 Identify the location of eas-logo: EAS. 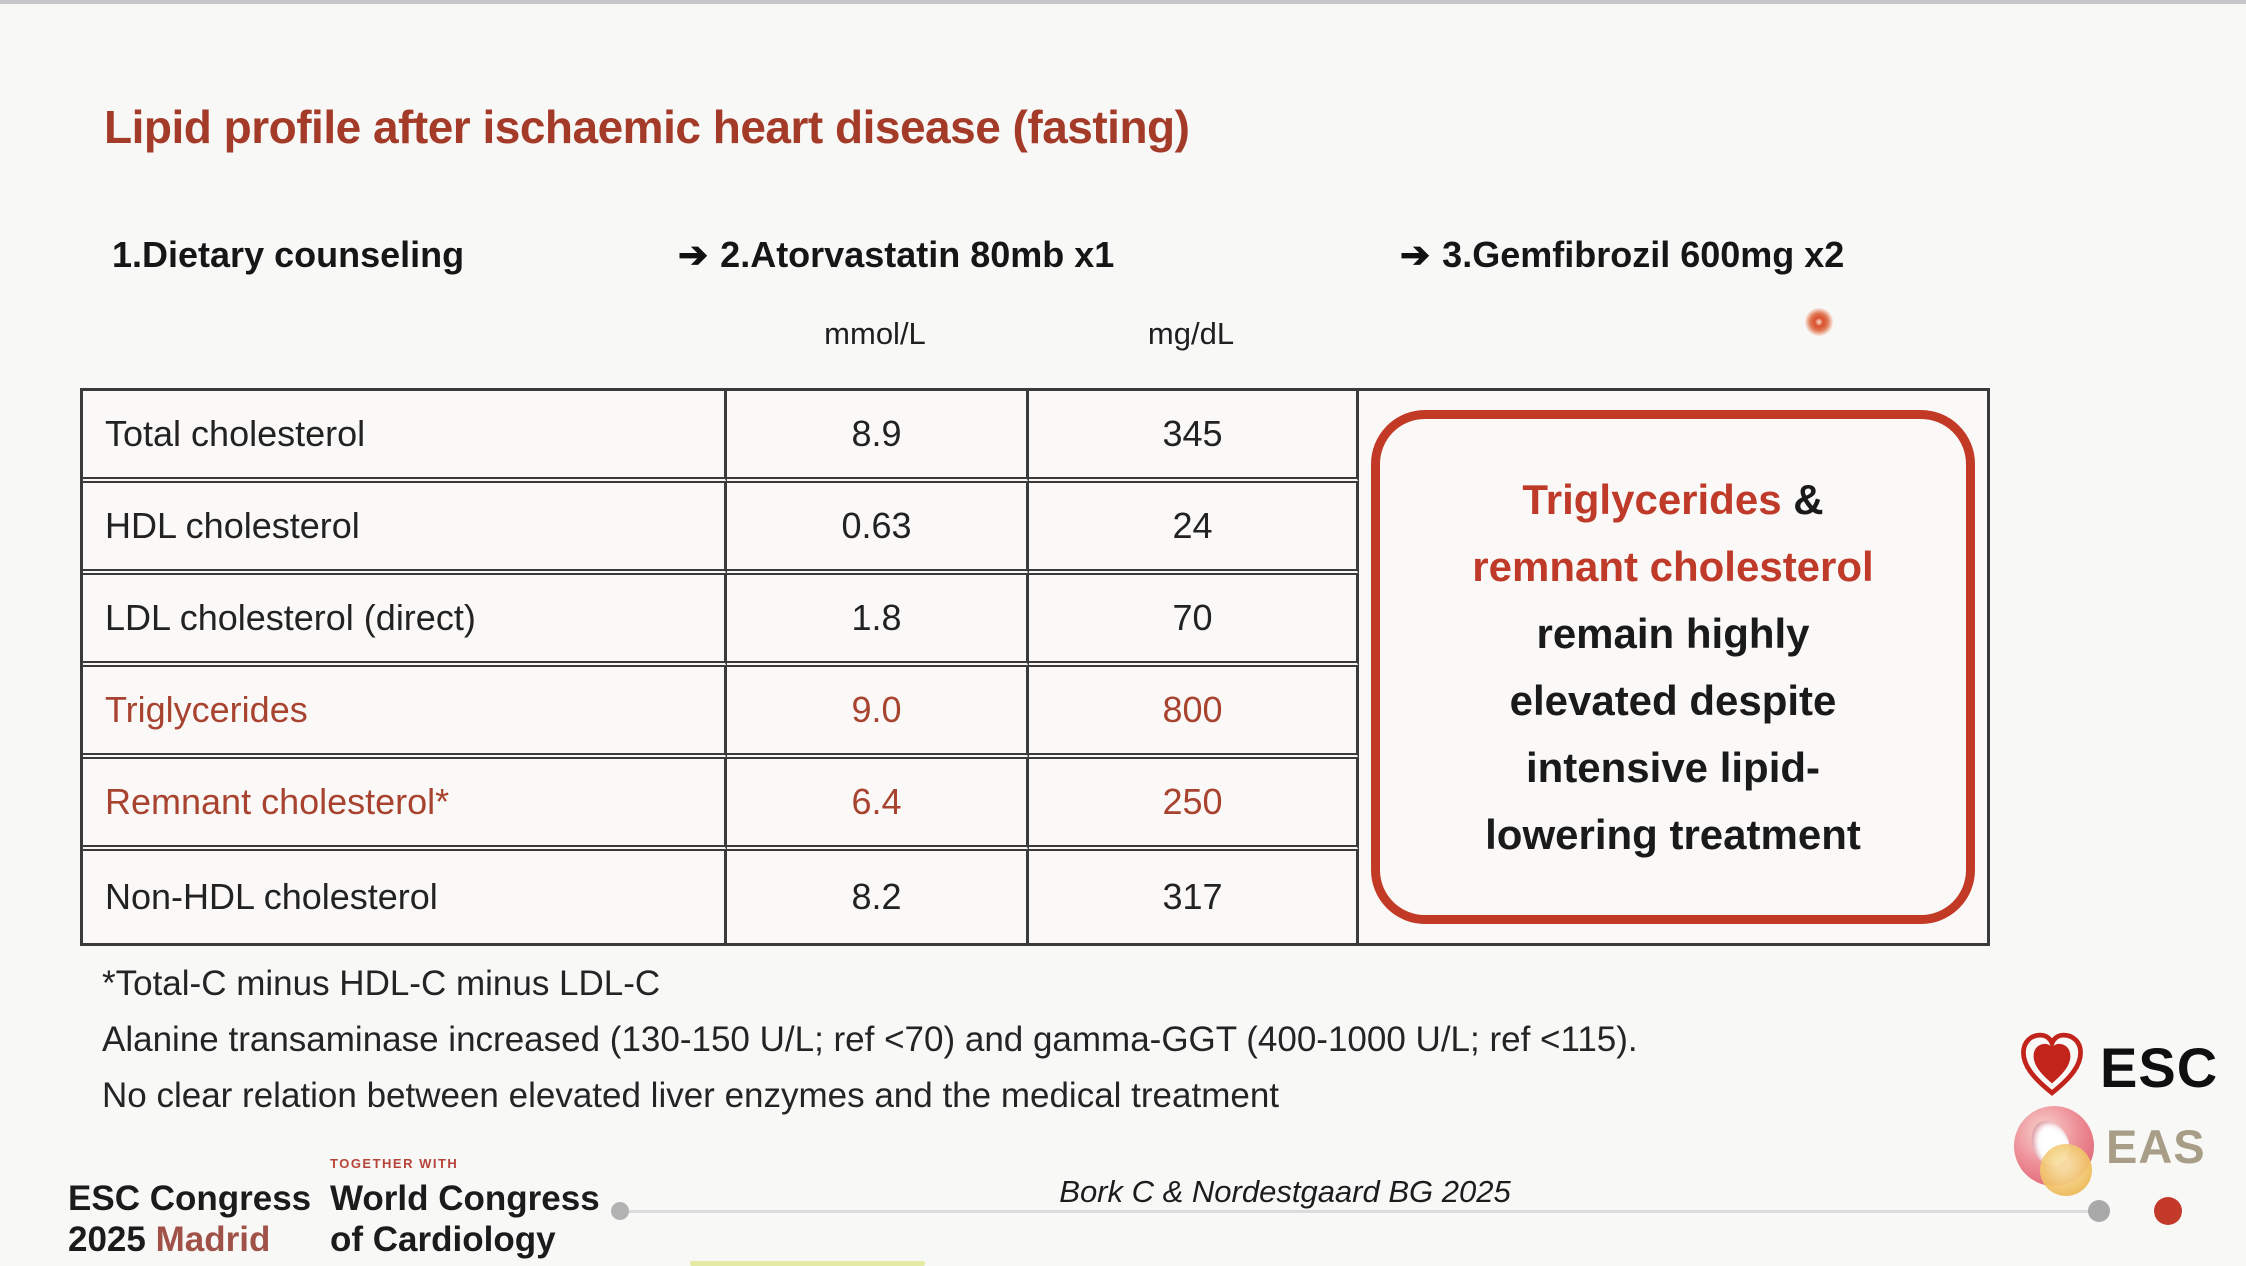
(2110, 1151).